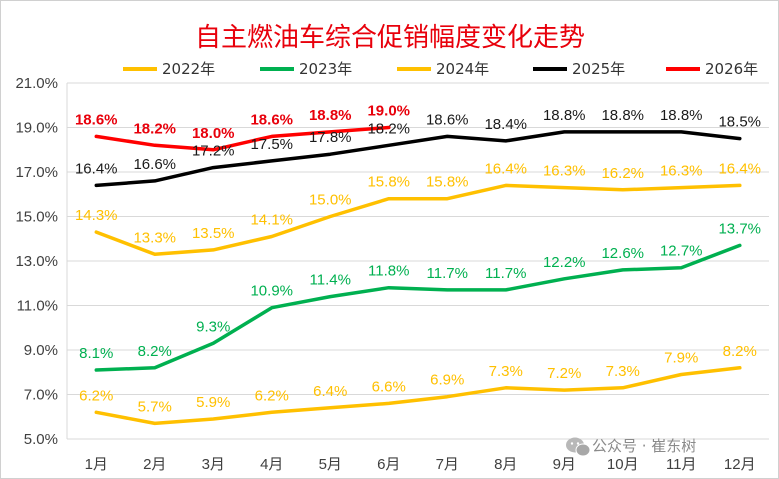 This screenshot has width=779, height=479. What do you see at coordinates (740, 464) in the screenshot?
I see `x-tick-label: 12月` at bounding box center [740, 464].